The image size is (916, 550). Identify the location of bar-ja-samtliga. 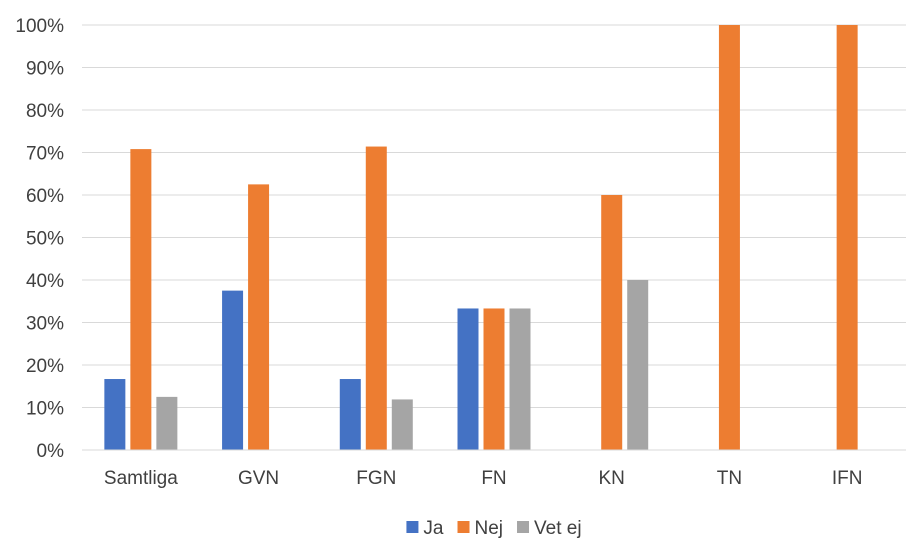
(115, 414).